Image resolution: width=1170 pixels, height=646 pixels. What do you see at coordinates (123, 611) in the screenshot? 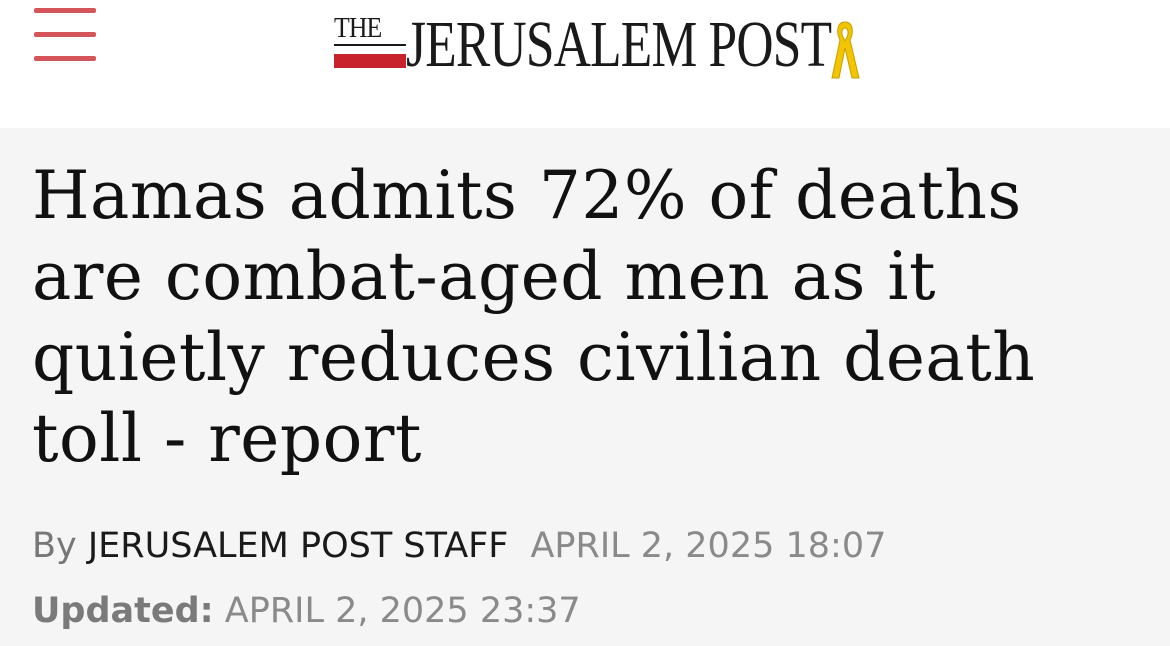
I see `updated-label: Updated:` at bounding box center [123, 611].